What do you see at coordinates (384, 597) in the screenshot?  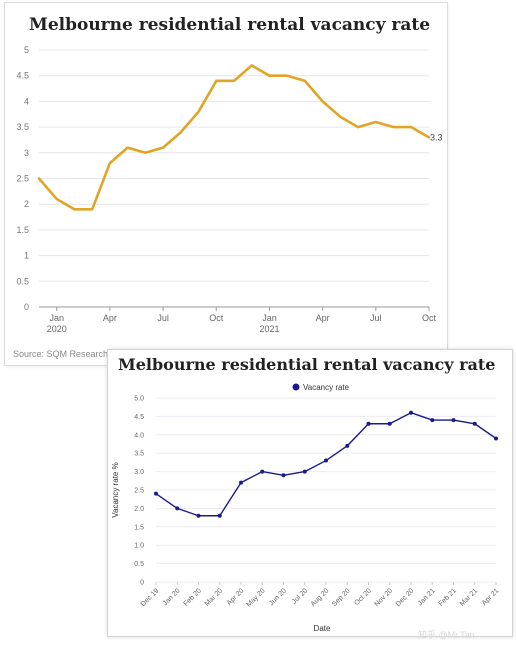 I see `x-tick-label: Nov 20` at bounding box center [384, 597].